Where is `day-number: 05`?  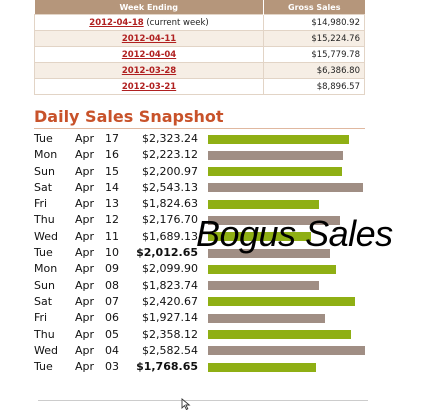 day-number: 05 is located at coordinates (112, 334).